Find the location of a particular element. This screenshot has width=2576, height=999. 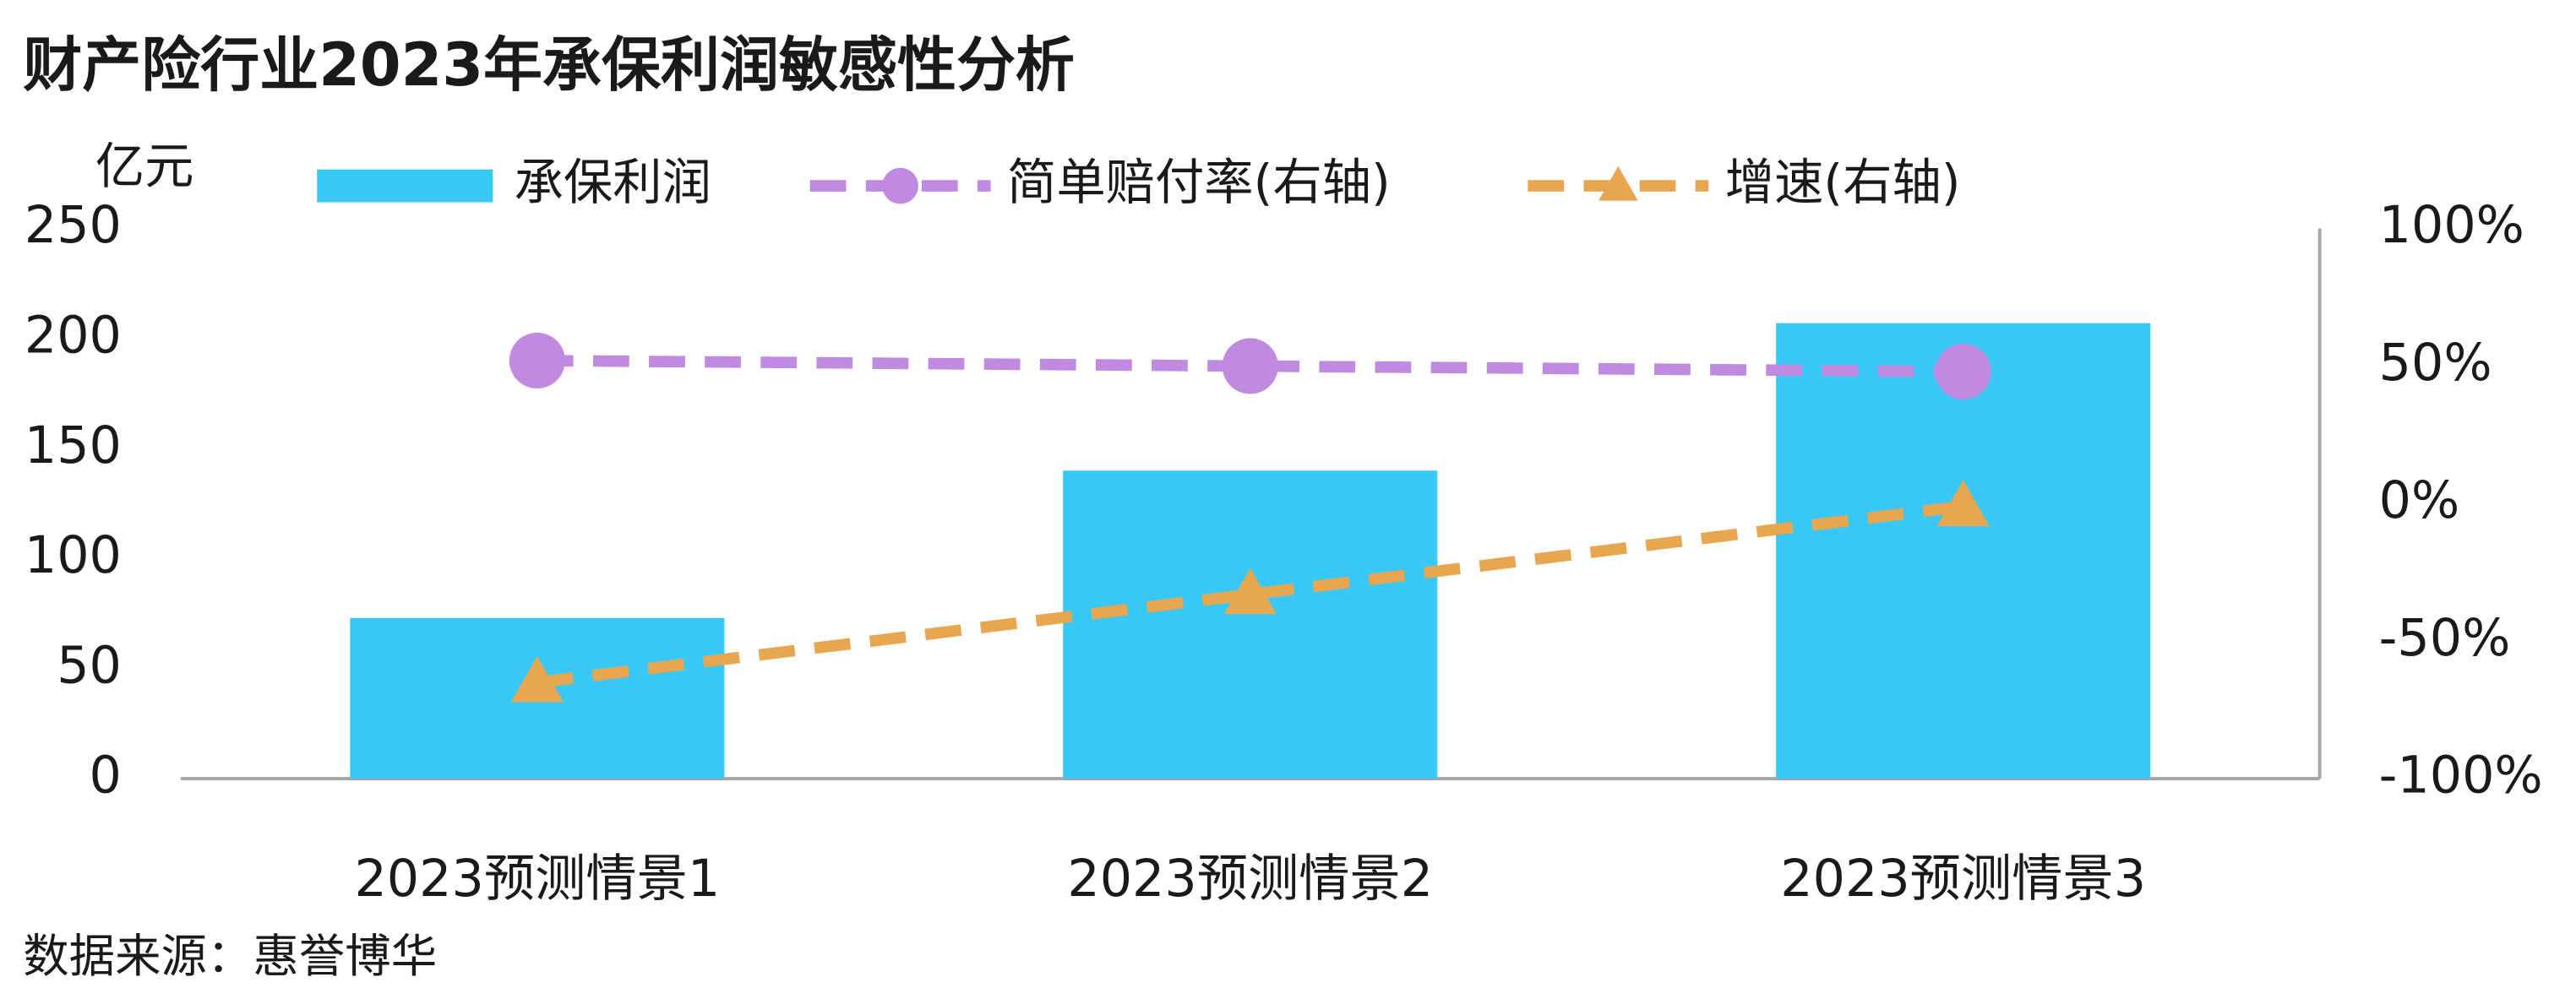

y-tick-label: 0 is located at coordinates (106, 777).